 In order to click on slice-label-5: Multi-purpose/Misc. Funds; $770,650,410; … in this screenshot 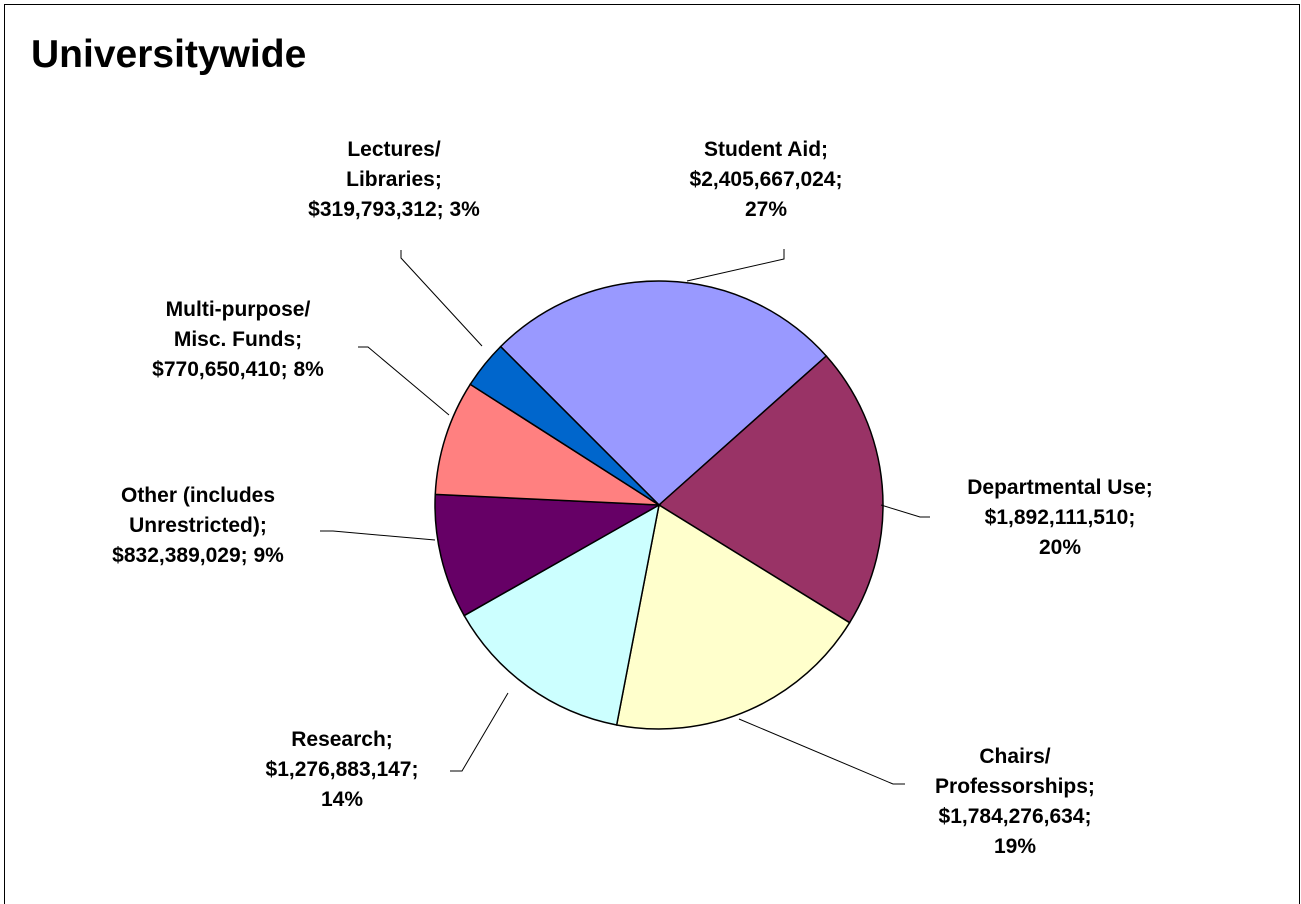, I will do `click(238, 339)`.